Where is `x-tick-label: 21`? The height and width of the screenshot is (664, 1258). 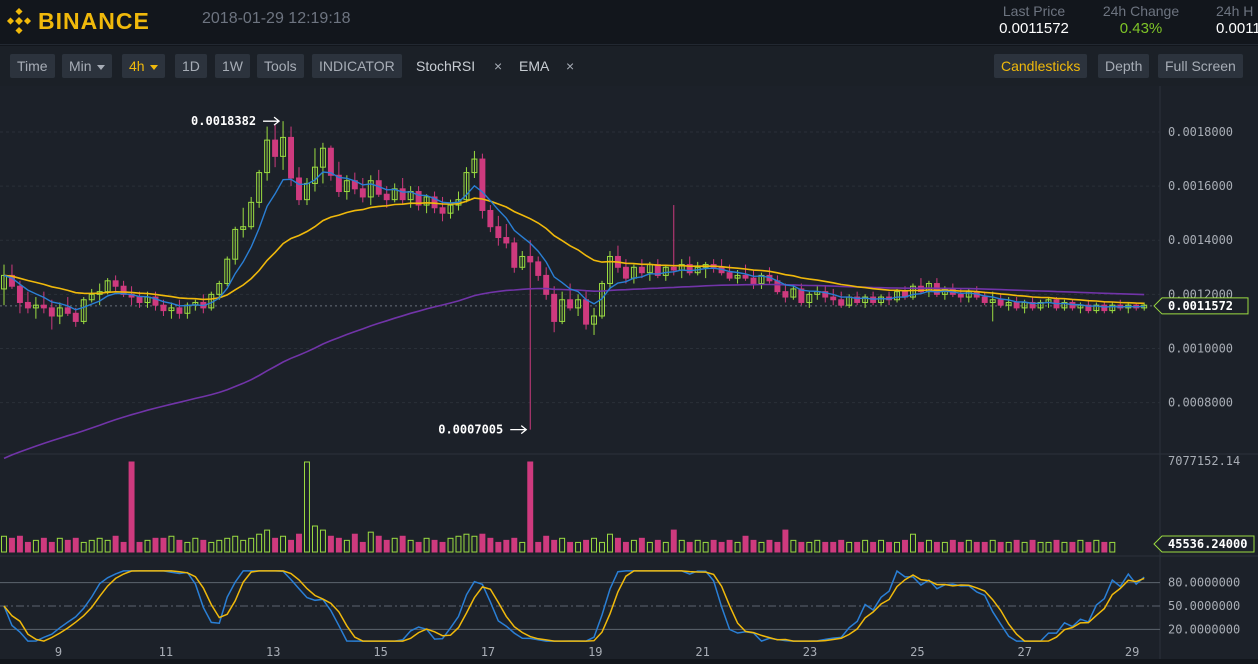
x-tick-label: 21 is located at coordinates (702, 652).